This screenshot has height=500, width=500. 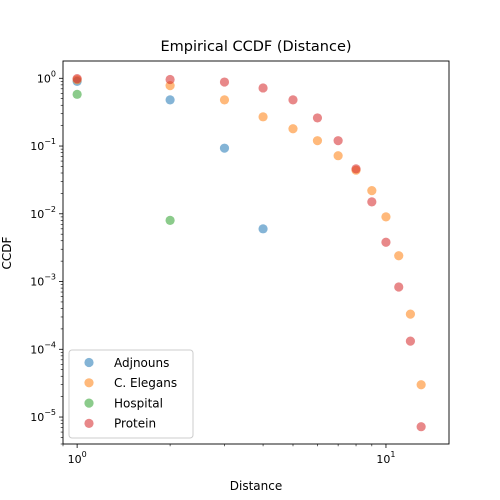 I want to click on series-hospital, so click(x=123, y=157).